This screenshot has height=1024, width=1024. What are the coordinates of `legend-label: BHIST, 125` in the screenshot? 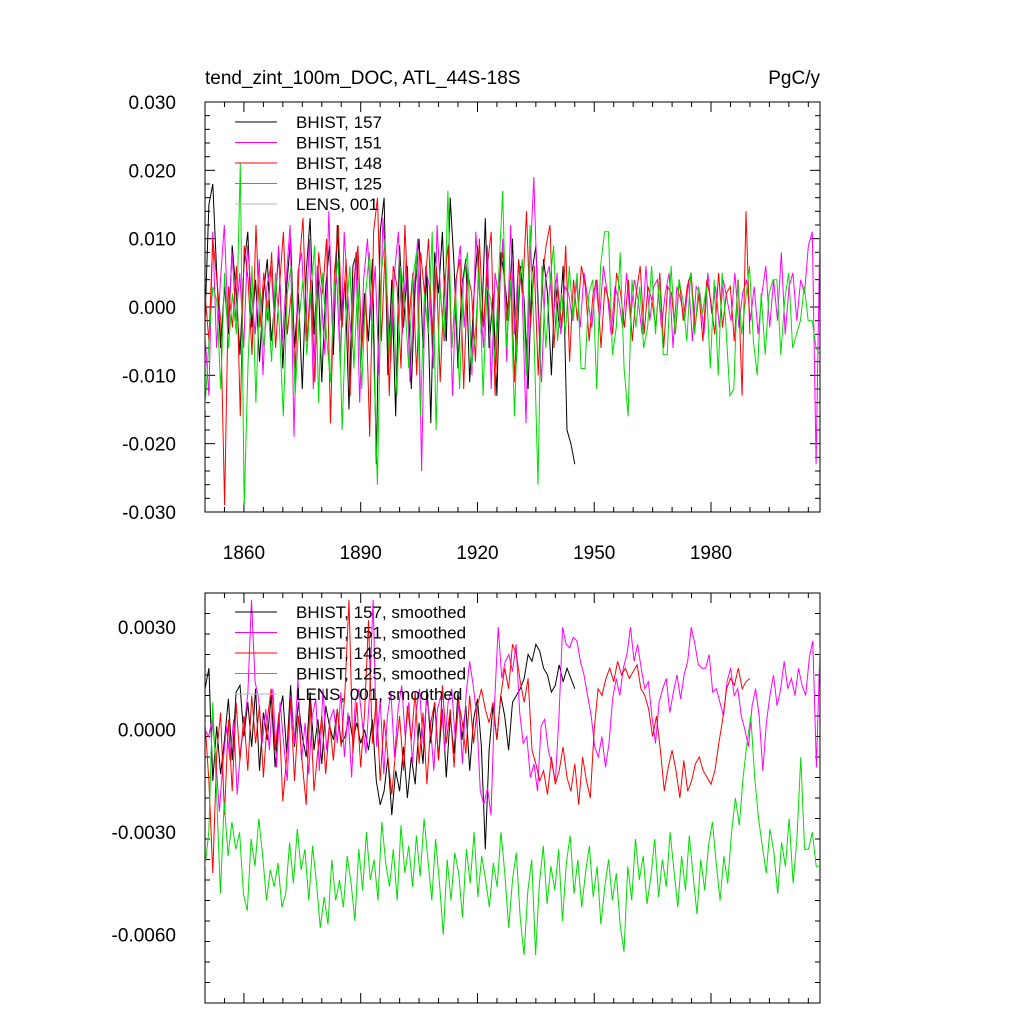 It's located at (339, 184).